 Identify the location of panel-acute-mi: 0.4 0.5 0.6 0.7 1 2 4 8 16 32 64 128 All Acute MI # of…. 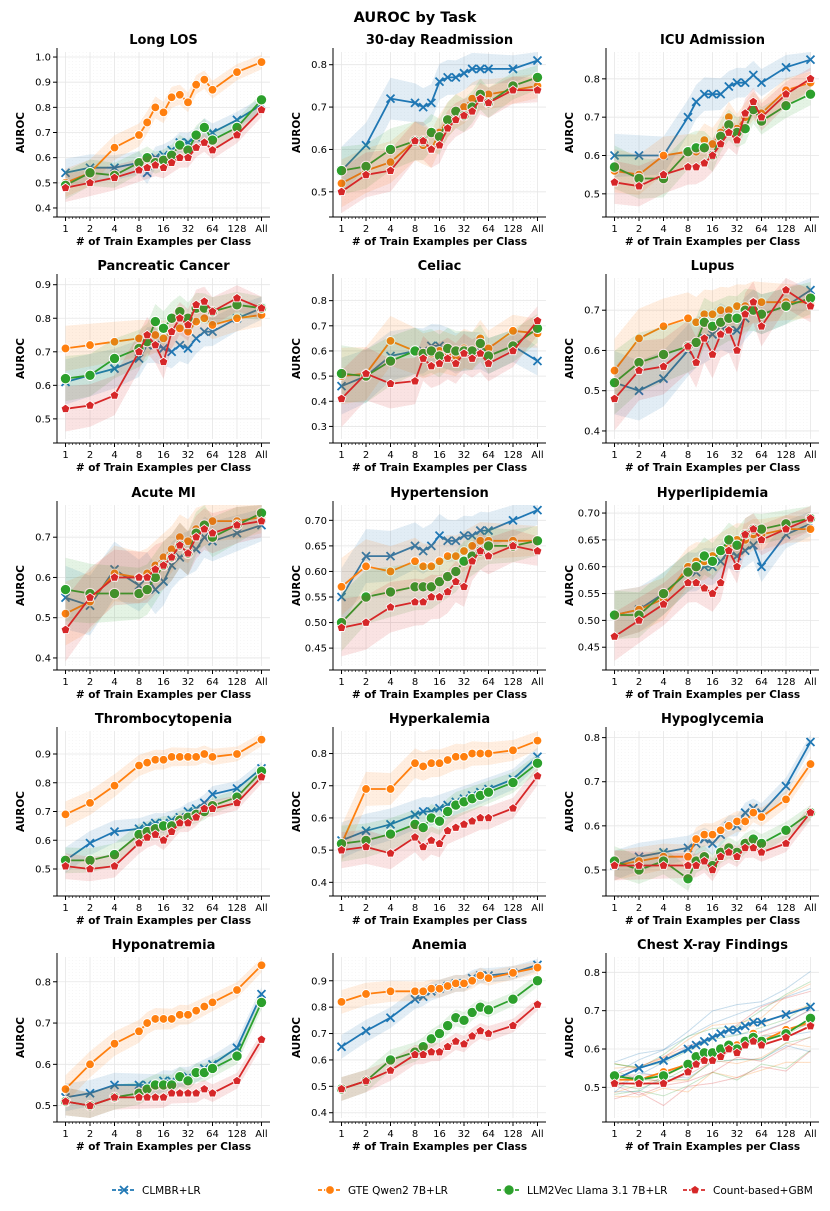
(142, 593).